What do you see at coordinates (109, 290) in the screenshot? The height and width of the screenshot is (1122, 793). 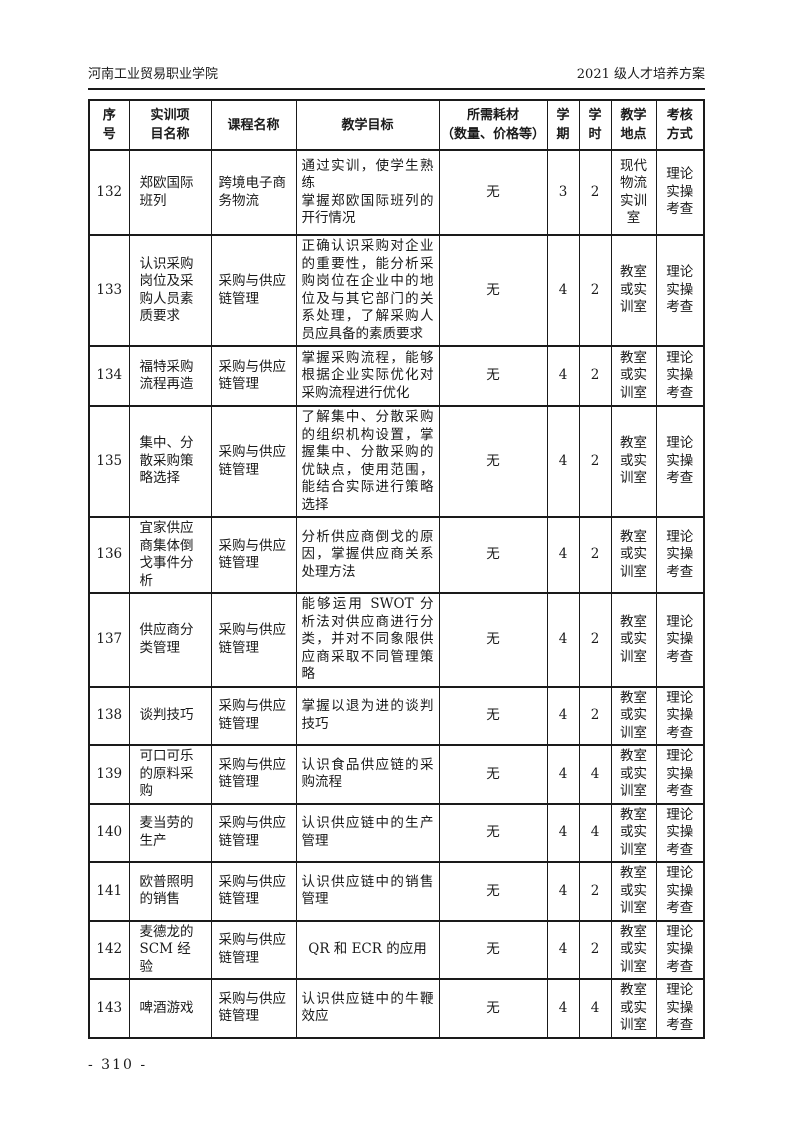 I see `cell-no: 133` at bounding box center [109, 290].